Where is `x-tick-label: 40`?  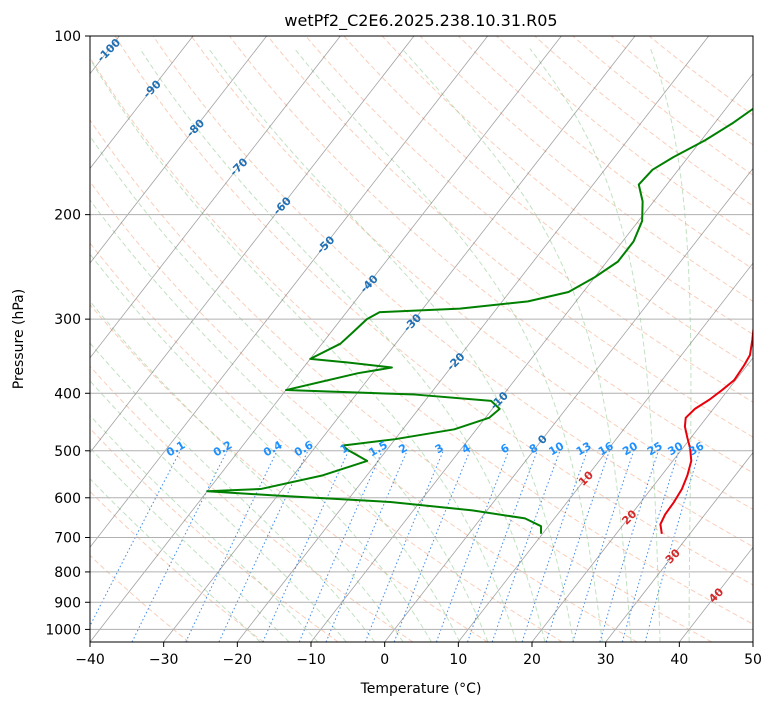
x-tick-label: 40 is located at coordinates (679, 660).